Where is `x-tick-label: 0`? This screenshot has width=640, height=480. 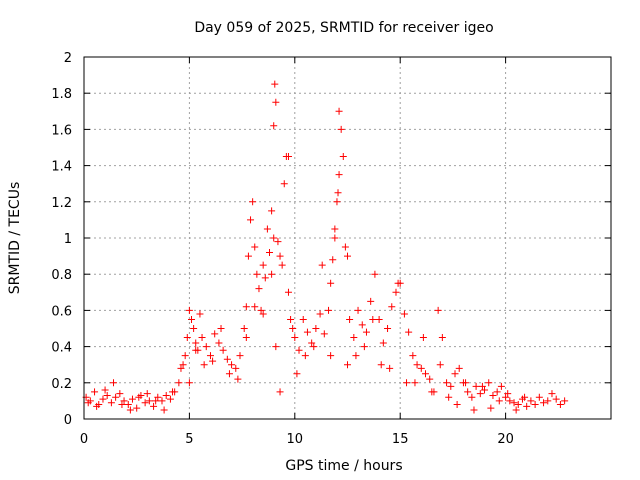
x-tick-label: 0 is located at coordinates (84, 439).